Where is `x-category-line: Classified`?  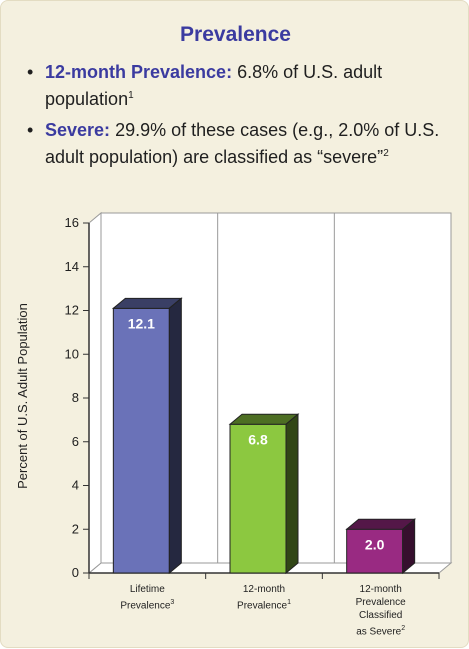
x-category-line: Classified is located at coordinates (380, 615).